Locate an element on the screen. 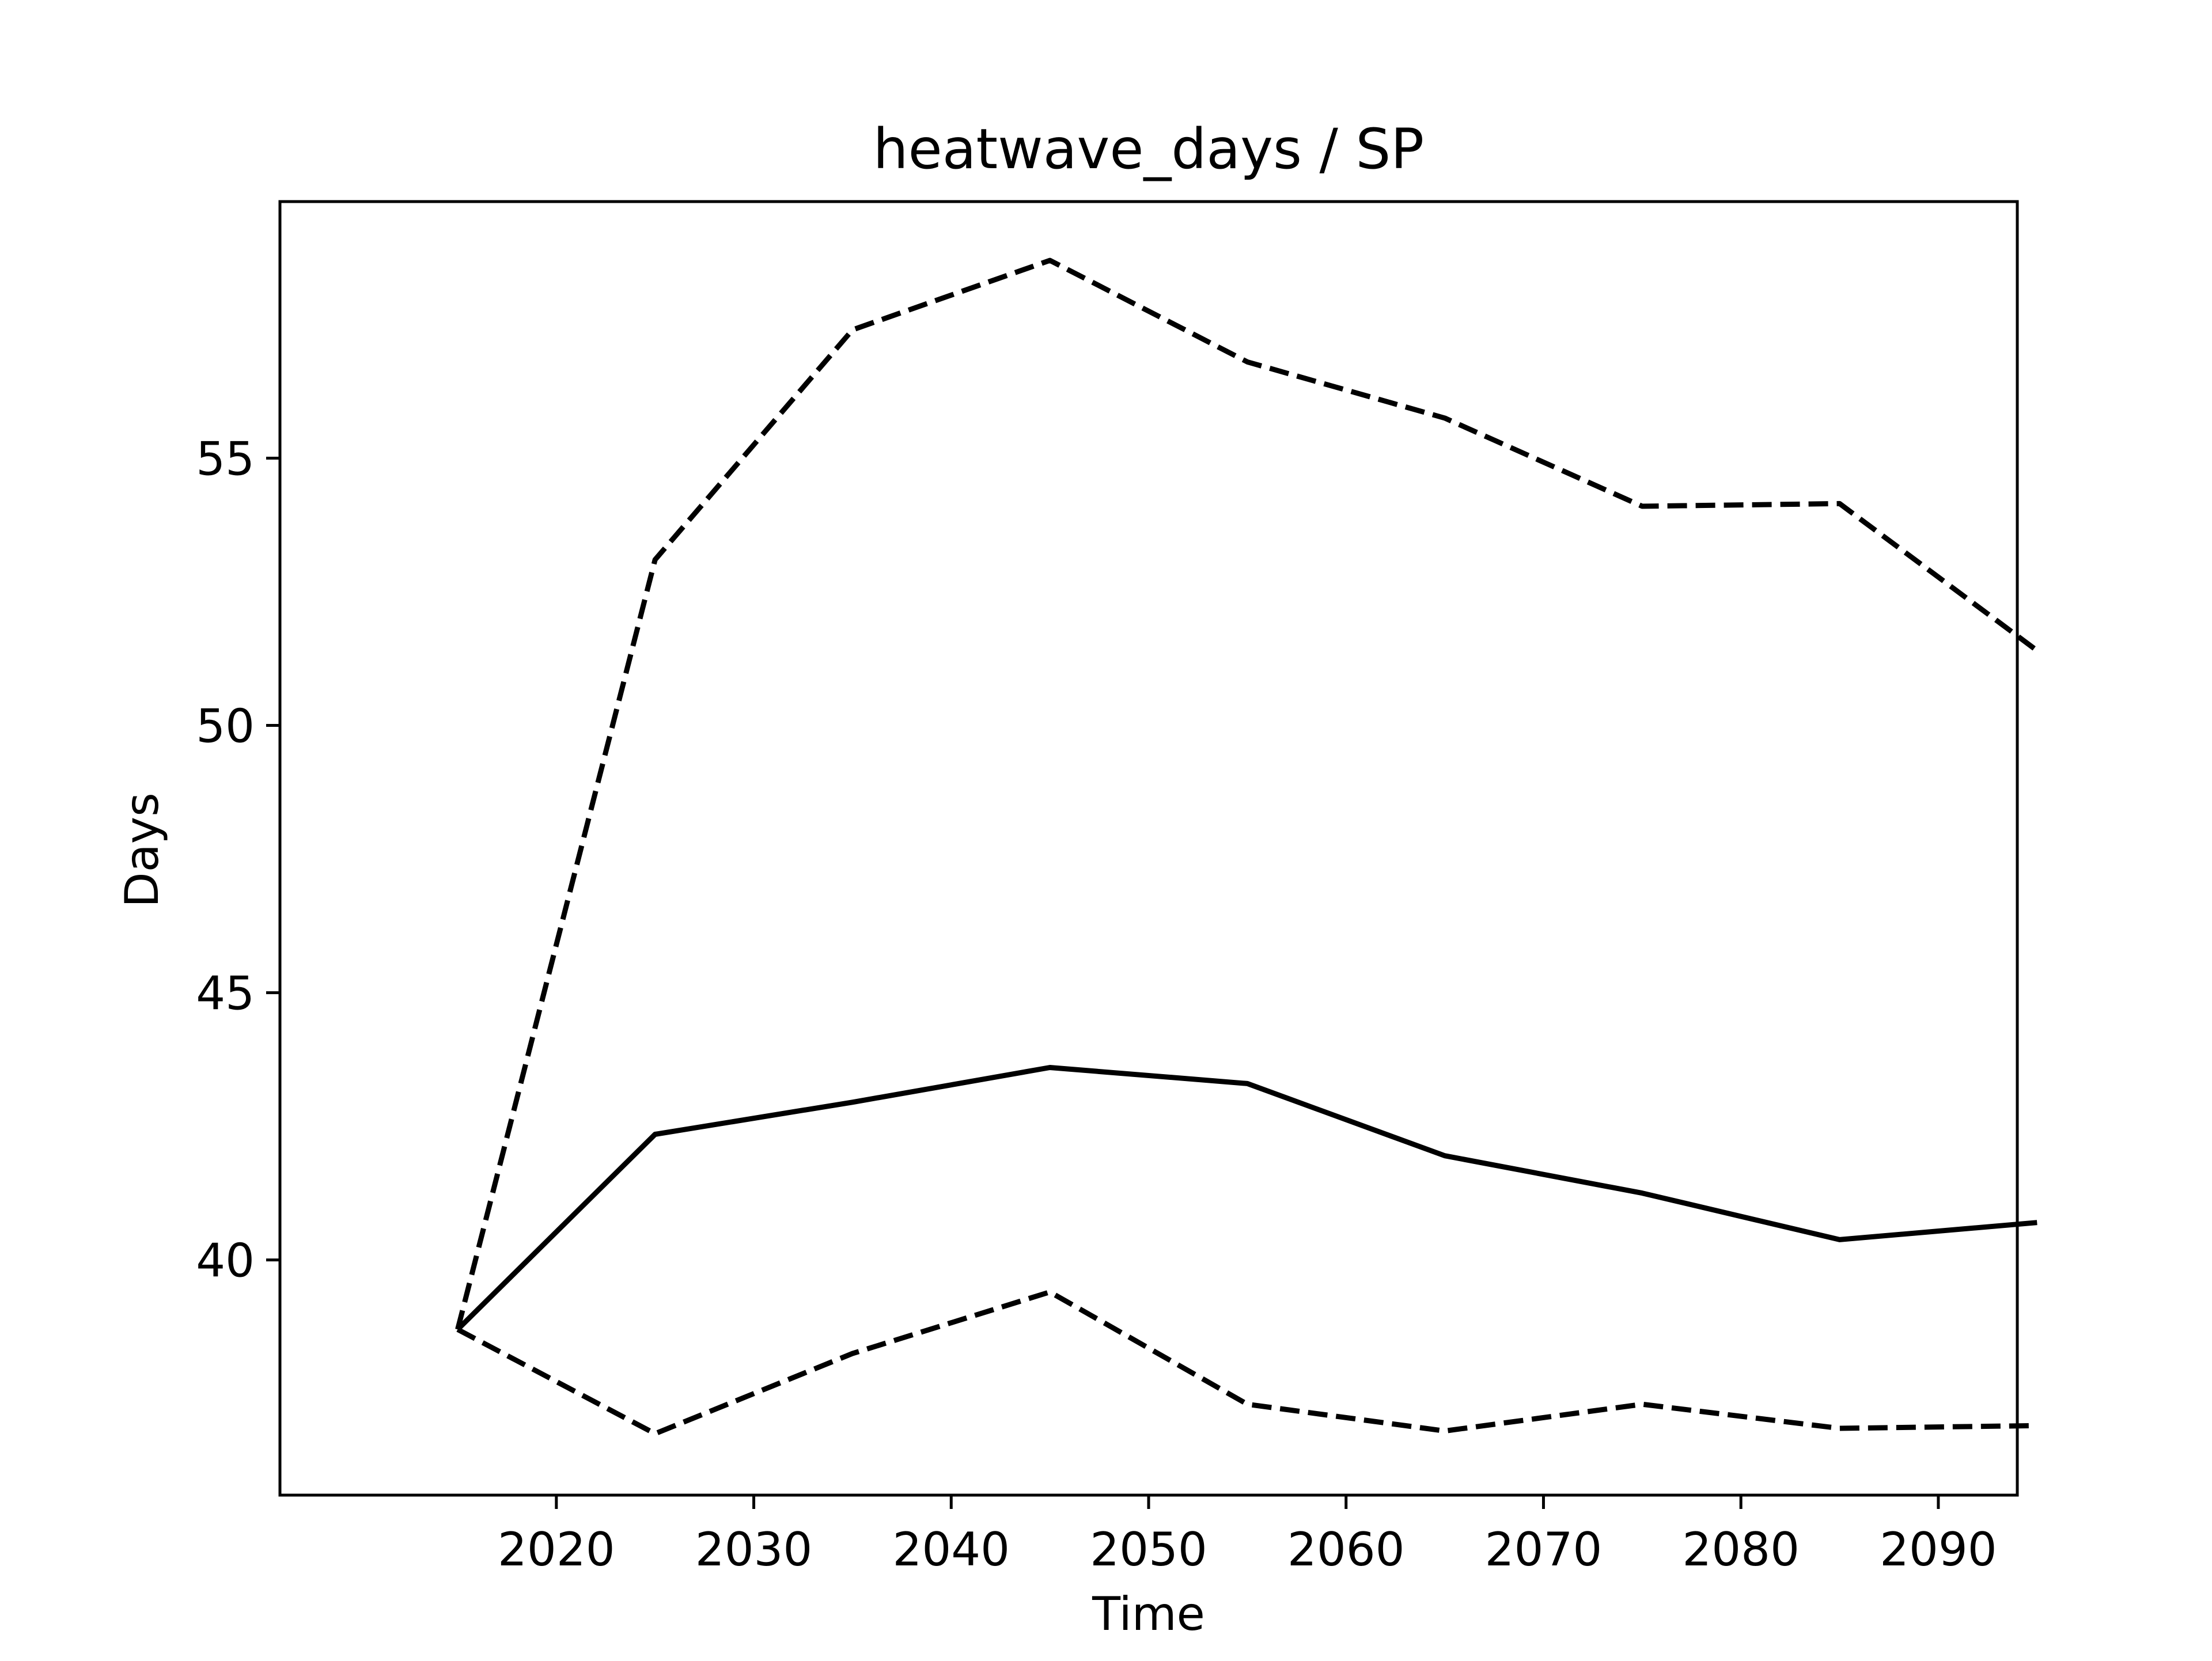 The height and width of the screenshot is (1661, 2212). y-axis-label: Days is located at coordinates (142, 850).